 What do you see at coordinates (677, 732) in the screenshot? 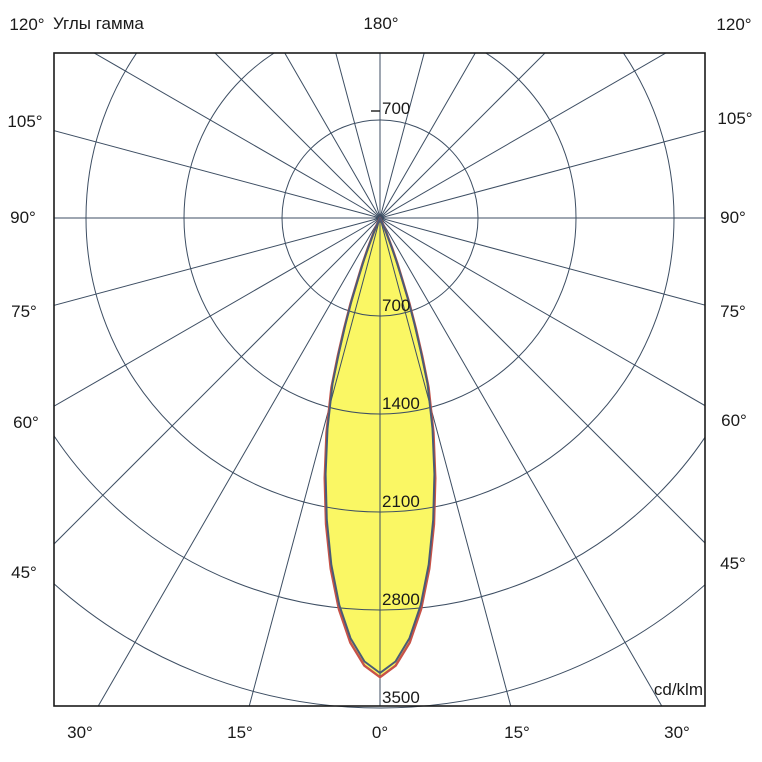
I see `gamma-label-bottom-4-30°: 30°` at bounding box center [677, 732].